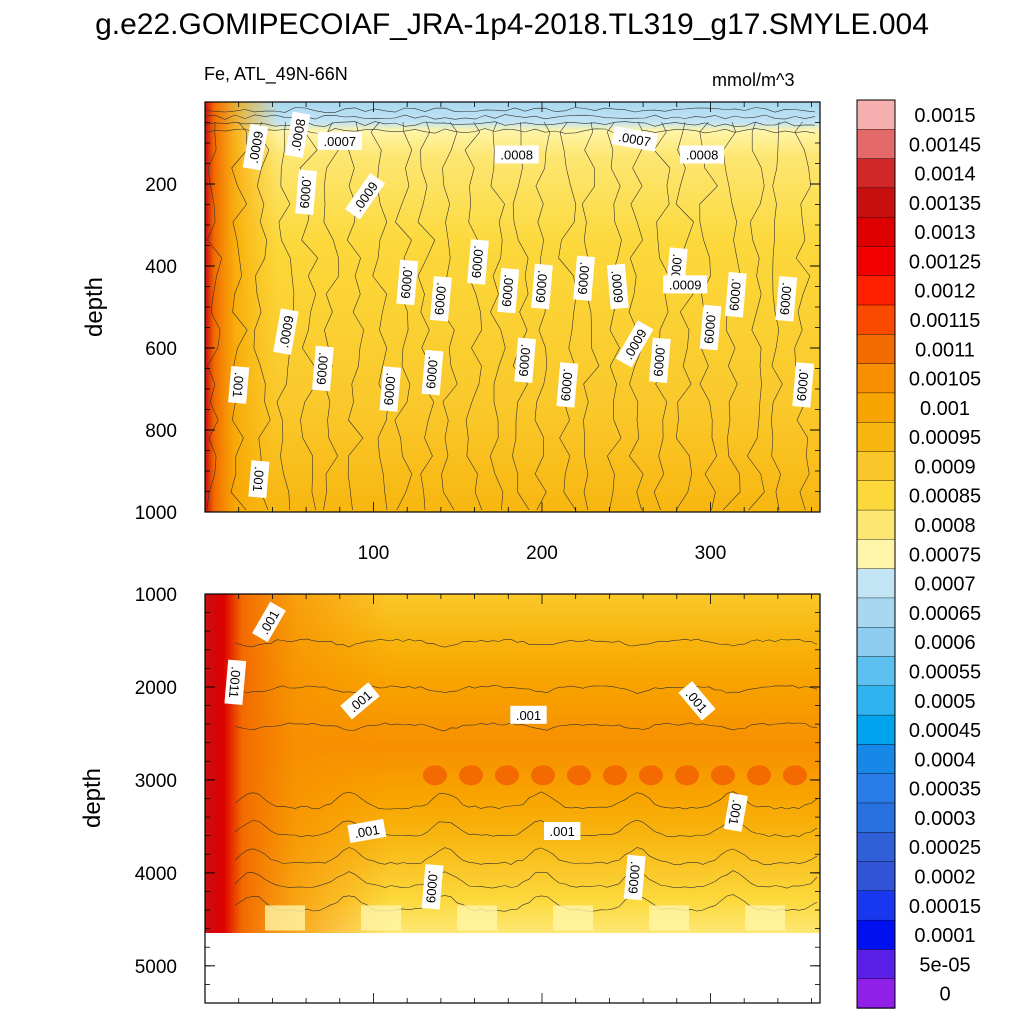 The height and width of the screenshot is (1024, 1024). What do you see at coordinates (945, 790) in the screenshot?
I see `colorbar-label: 0.00035` at bounding box center [945, 790].